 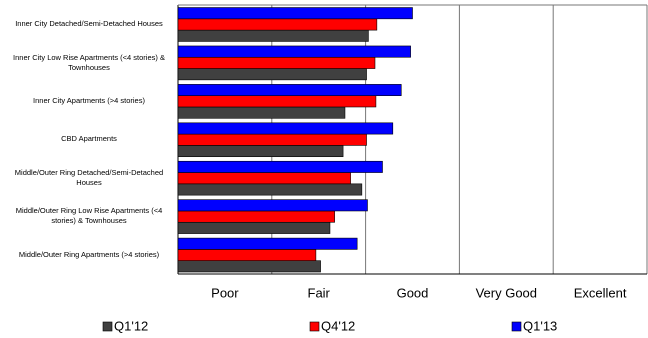 I want to click on x-tick-label: Poor, so click(x=225, y=292).